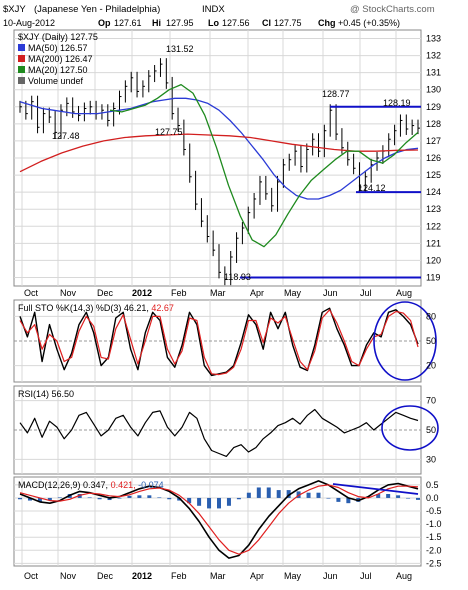 This screenshot has height=590, width=468. I want to click on rsi-highlight-ellipse, so click(410, 428).